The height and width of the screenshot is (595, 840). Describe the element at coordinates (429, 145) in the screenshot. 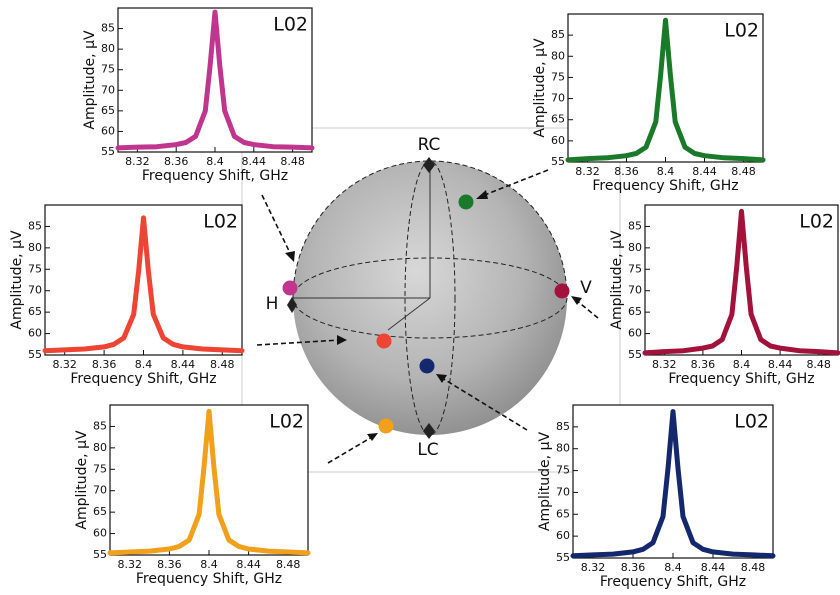

I see `sphere-label: RC` at that location.